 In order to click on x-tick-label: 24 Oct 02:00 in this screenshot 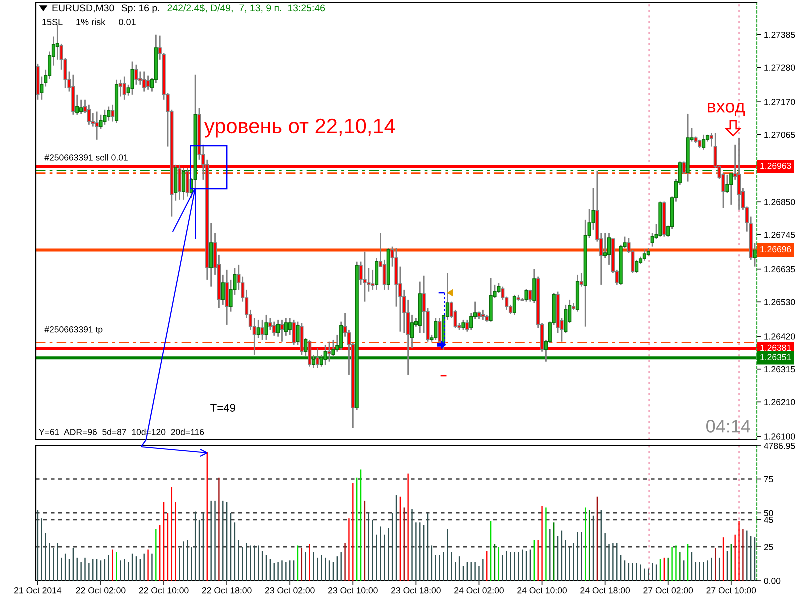, I will do `click(479, 590)`.